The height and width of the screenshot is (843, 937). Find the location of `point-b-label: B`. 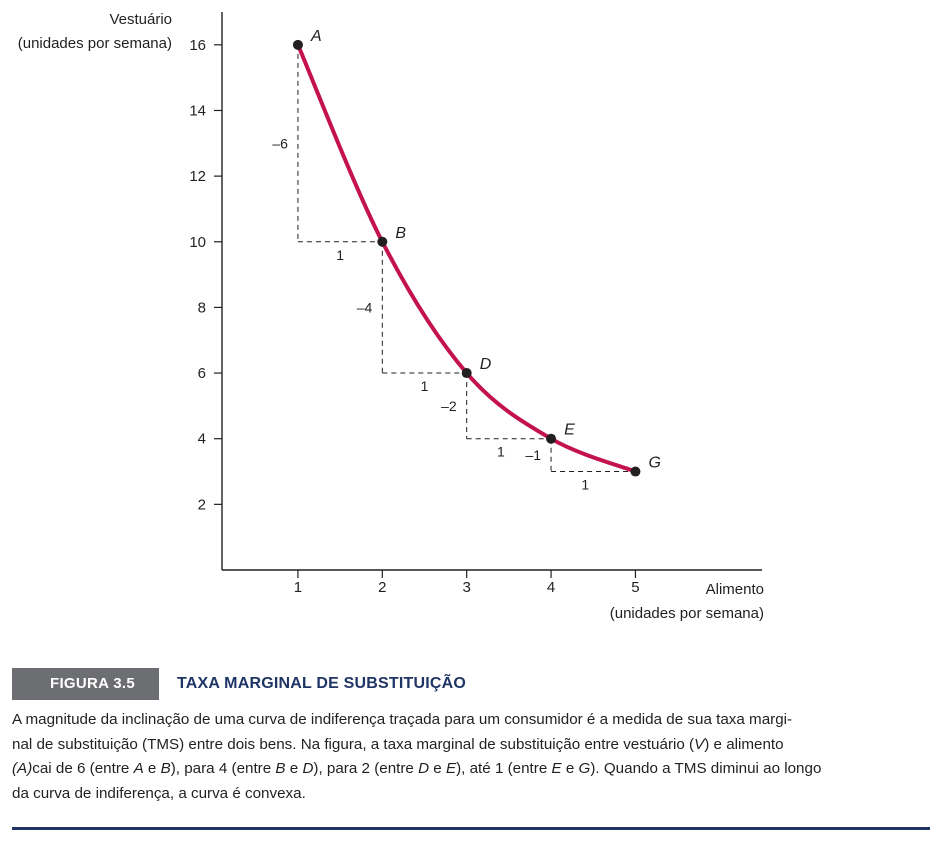

point-b-label: B is located at coordinates (400, 233).